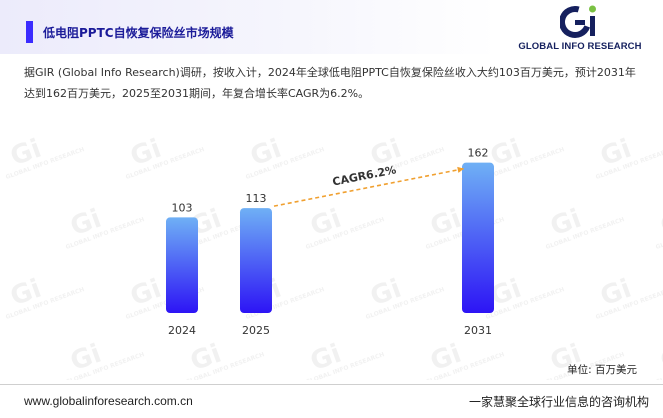  Describe the element at coordinates (578, 21) in the screenshot. I see `gi-logo-icon` at that location.